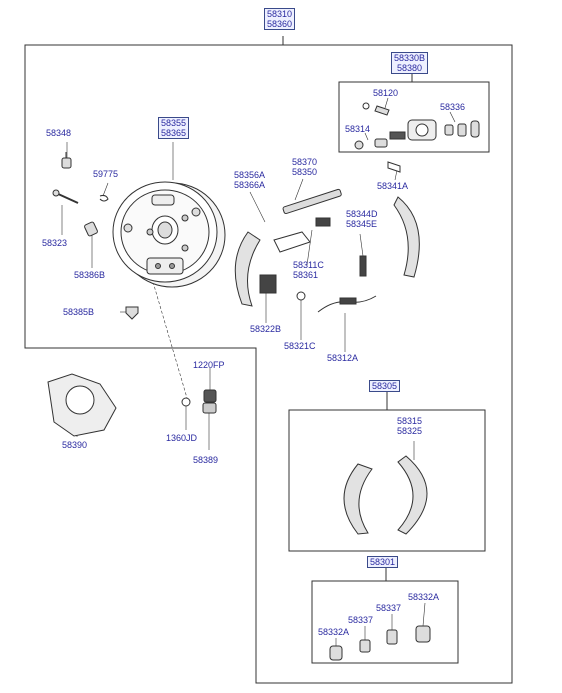 The width and height of the screenshot is (562, 693). Describe the element at coordinates (268, 284) in the screenshot. I see `spring-coil` at that location.